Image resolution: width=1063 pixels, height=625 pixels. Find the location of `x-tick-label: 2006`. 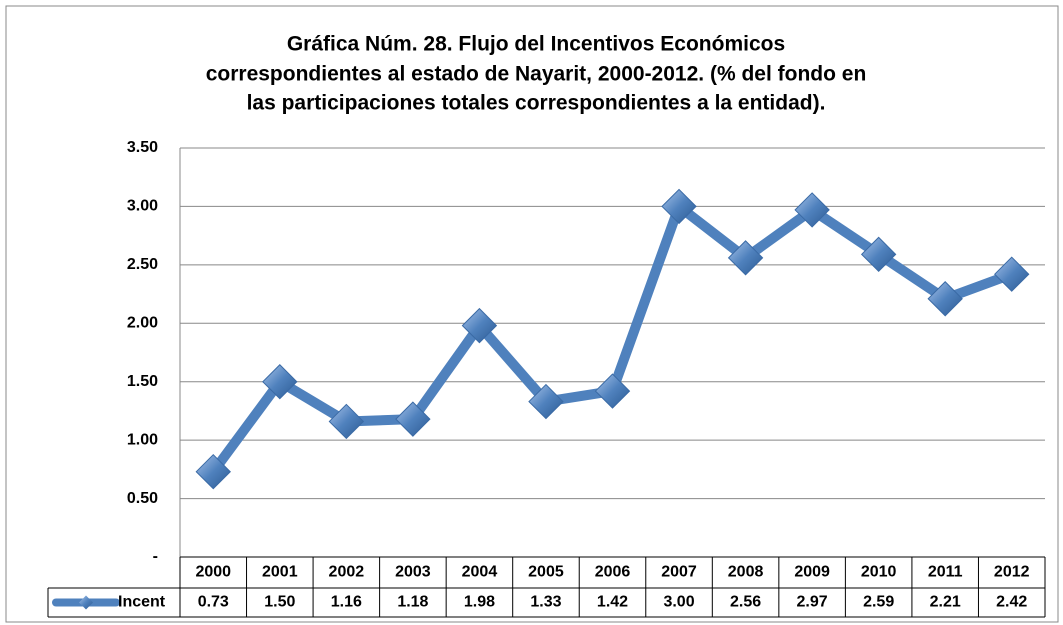

x-tick-label: 2006 is located at coordinates (613, 572).